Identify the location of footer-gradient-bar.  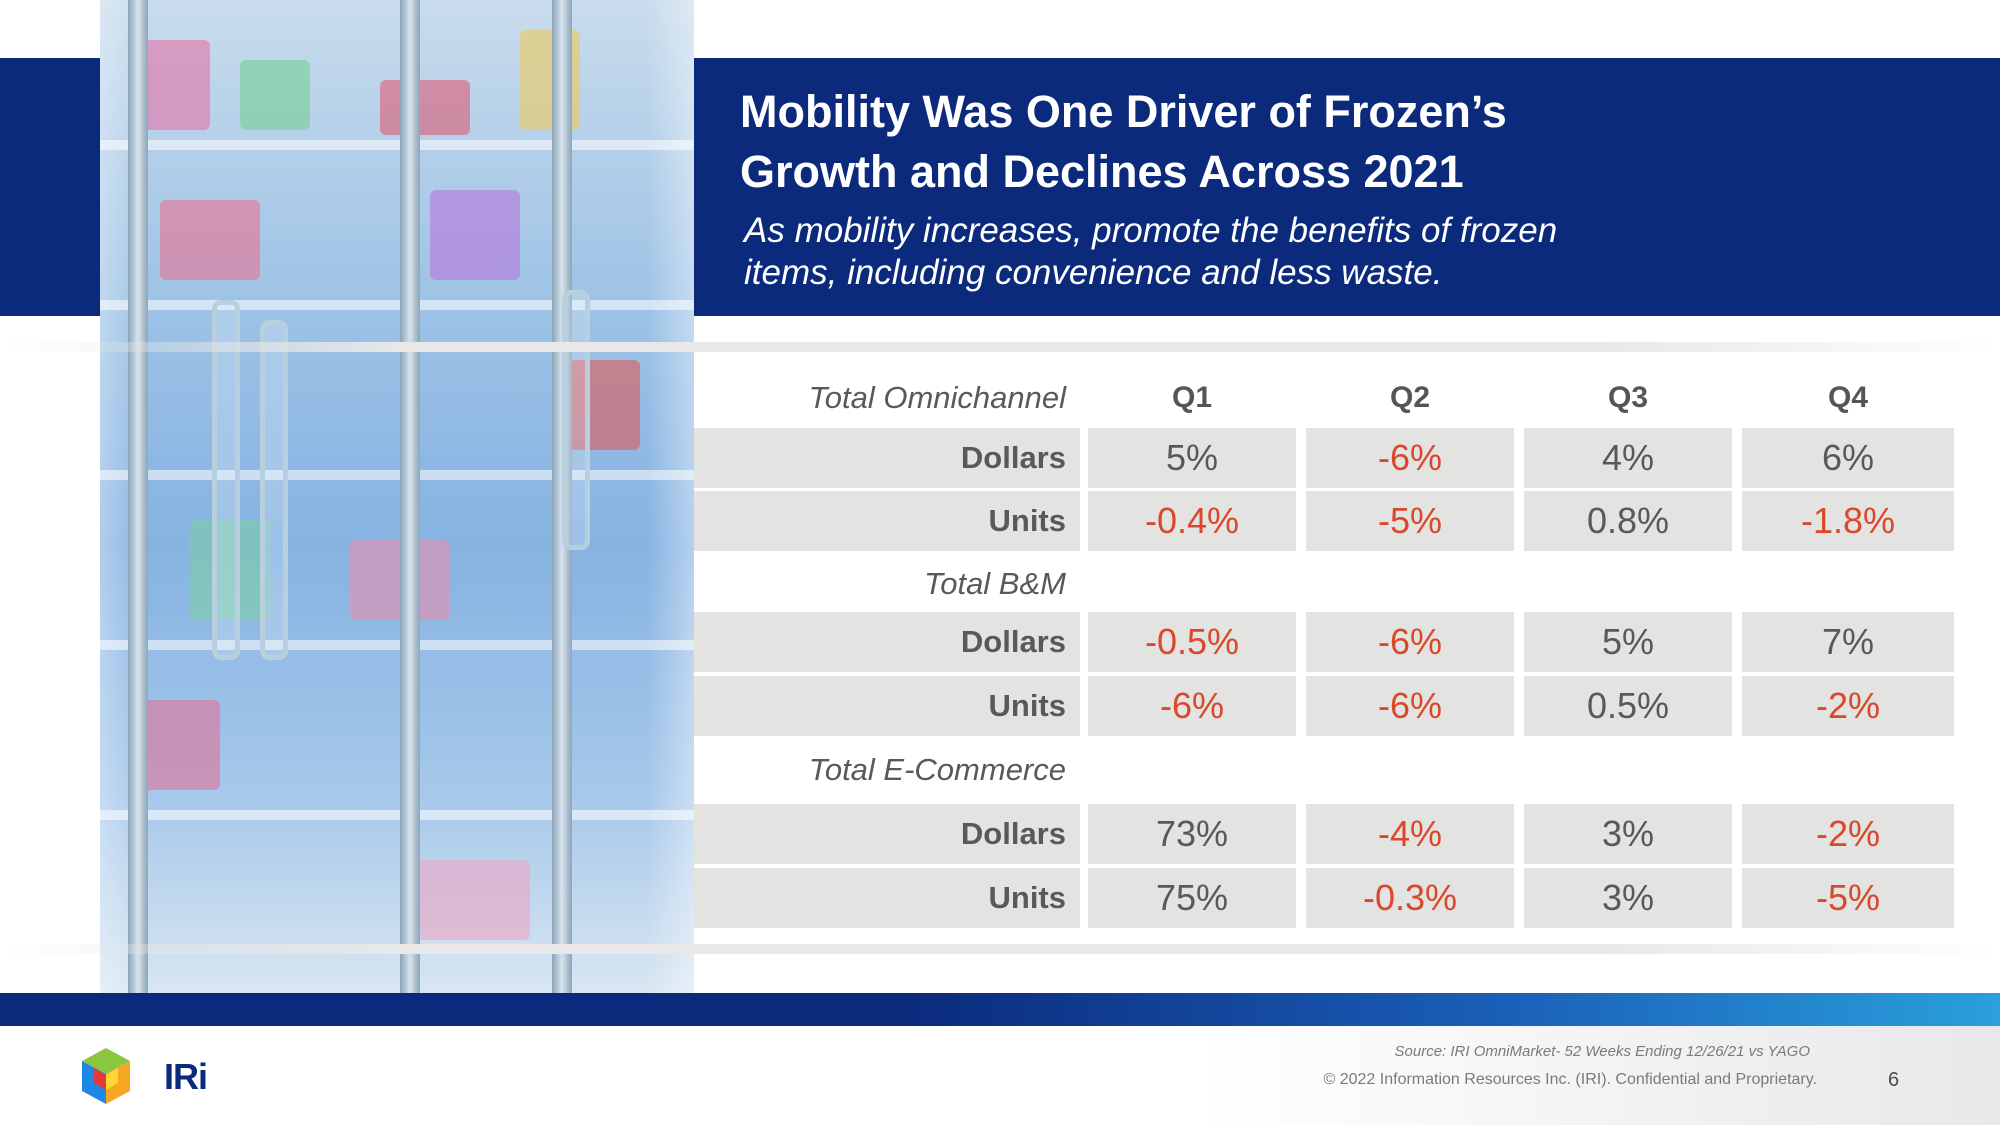
(1000, 1009).